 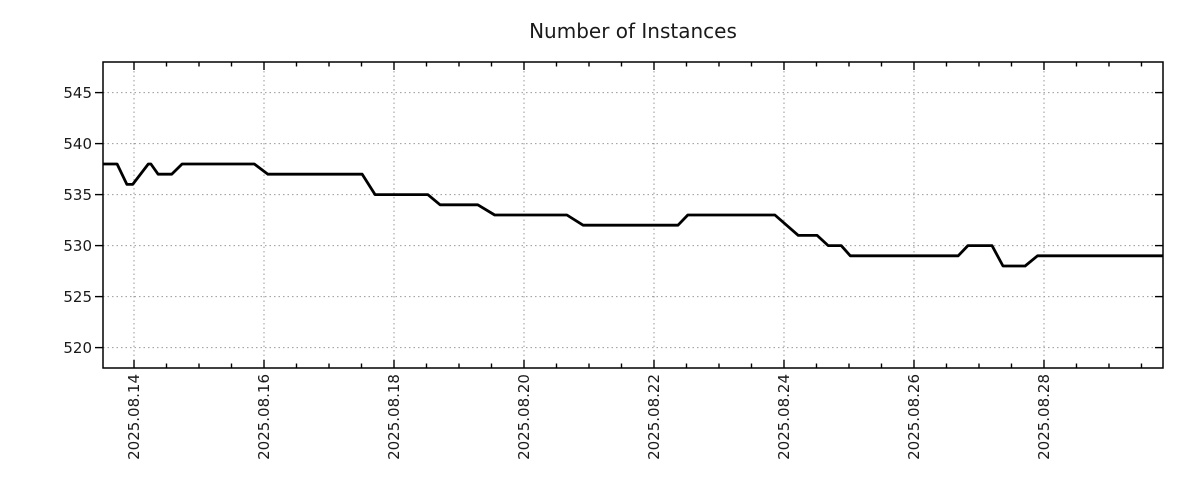 What do you see at coordinates (654, 417) in the screenshot?
I see `x-tick-label: 2025.08.22` at bounding box center [654, 417].